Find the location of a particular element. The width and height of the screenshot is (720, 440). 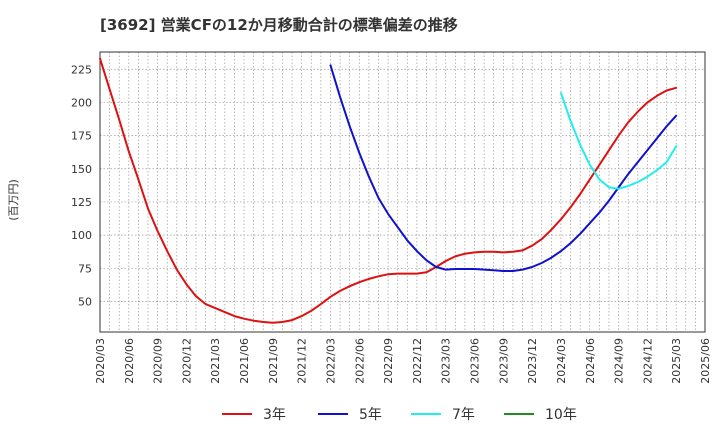

x-tick-label: 2020/06 is located at coordinates (129, 361).